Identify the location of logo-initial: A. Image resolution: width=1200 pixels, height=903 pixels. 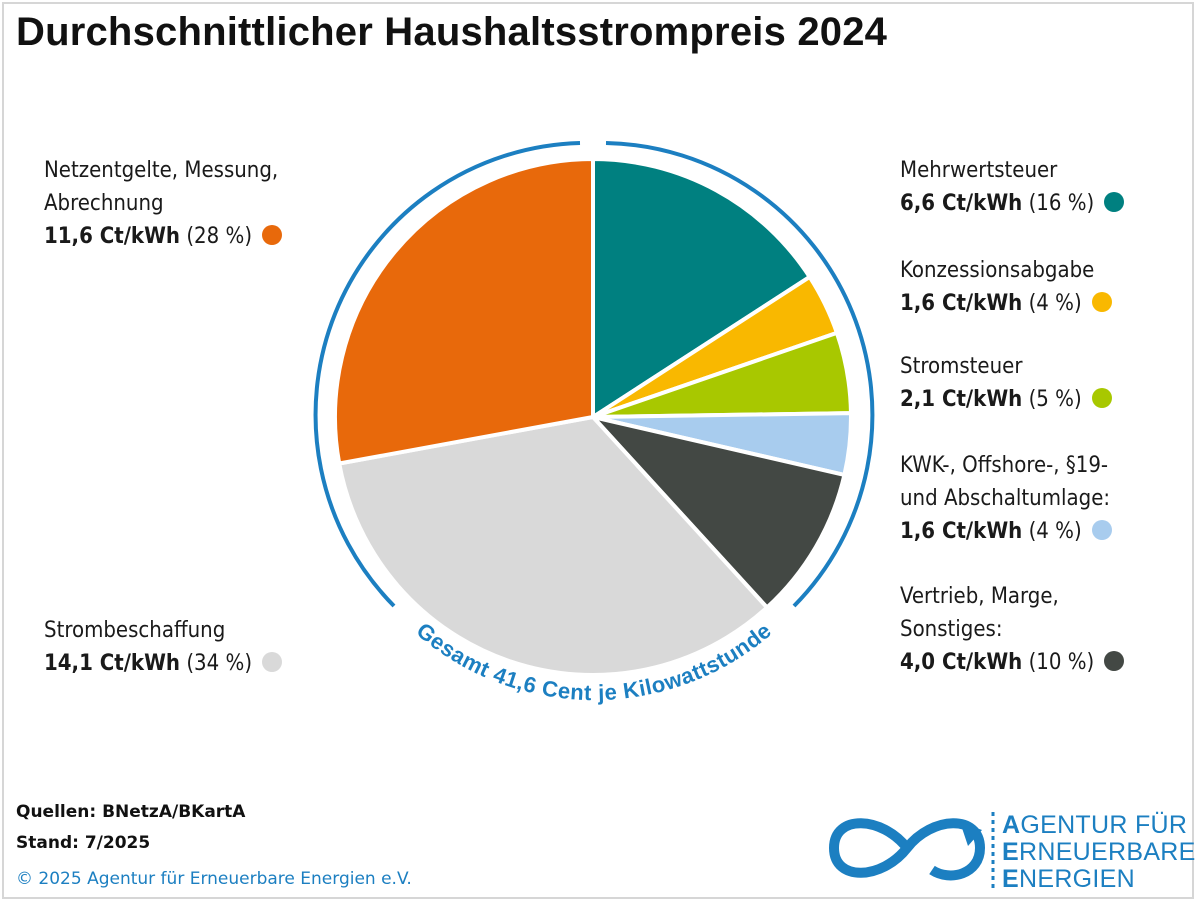
(1011, 825).